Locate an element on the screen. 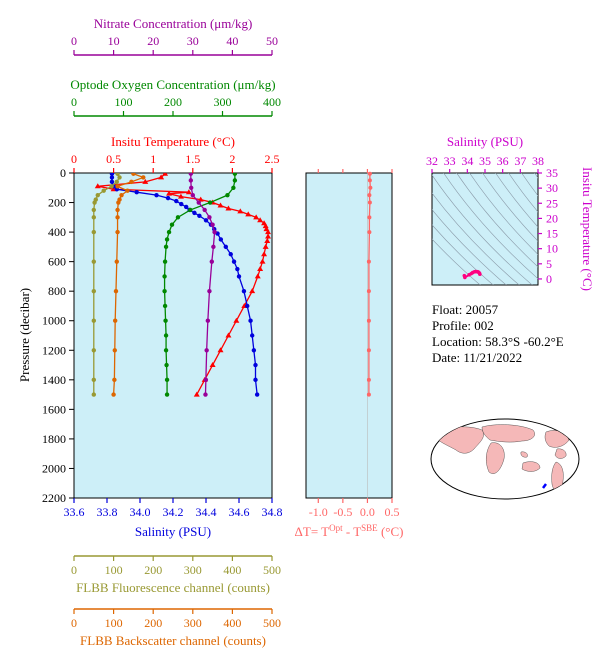 The width and height of the screenshot is (609, 663). delta-t-tick-label: -0.5 is located at coordinates (342, 512).